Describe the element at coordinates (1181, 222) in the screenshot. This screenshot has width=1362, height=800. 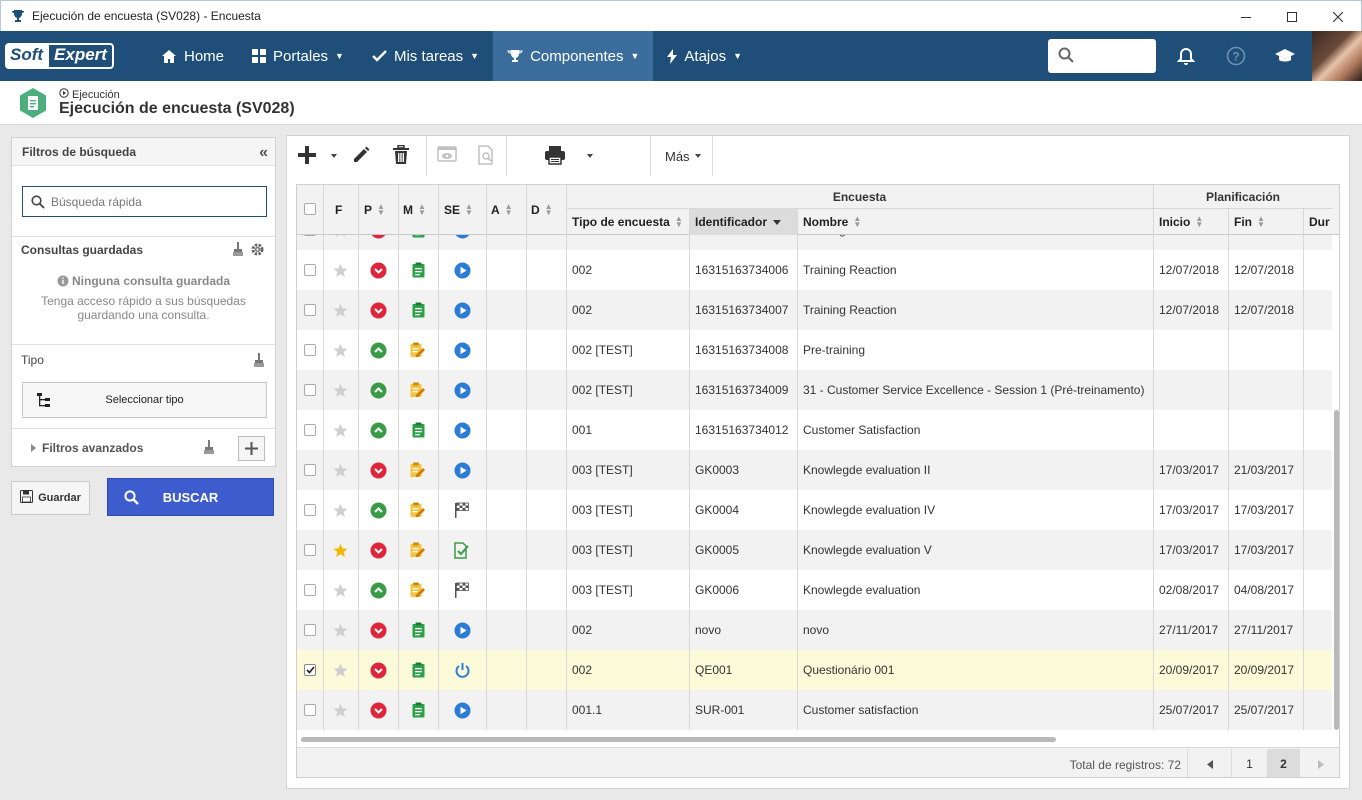
I see `col-header-inicio: Inicio ▲ ▼` at that location.